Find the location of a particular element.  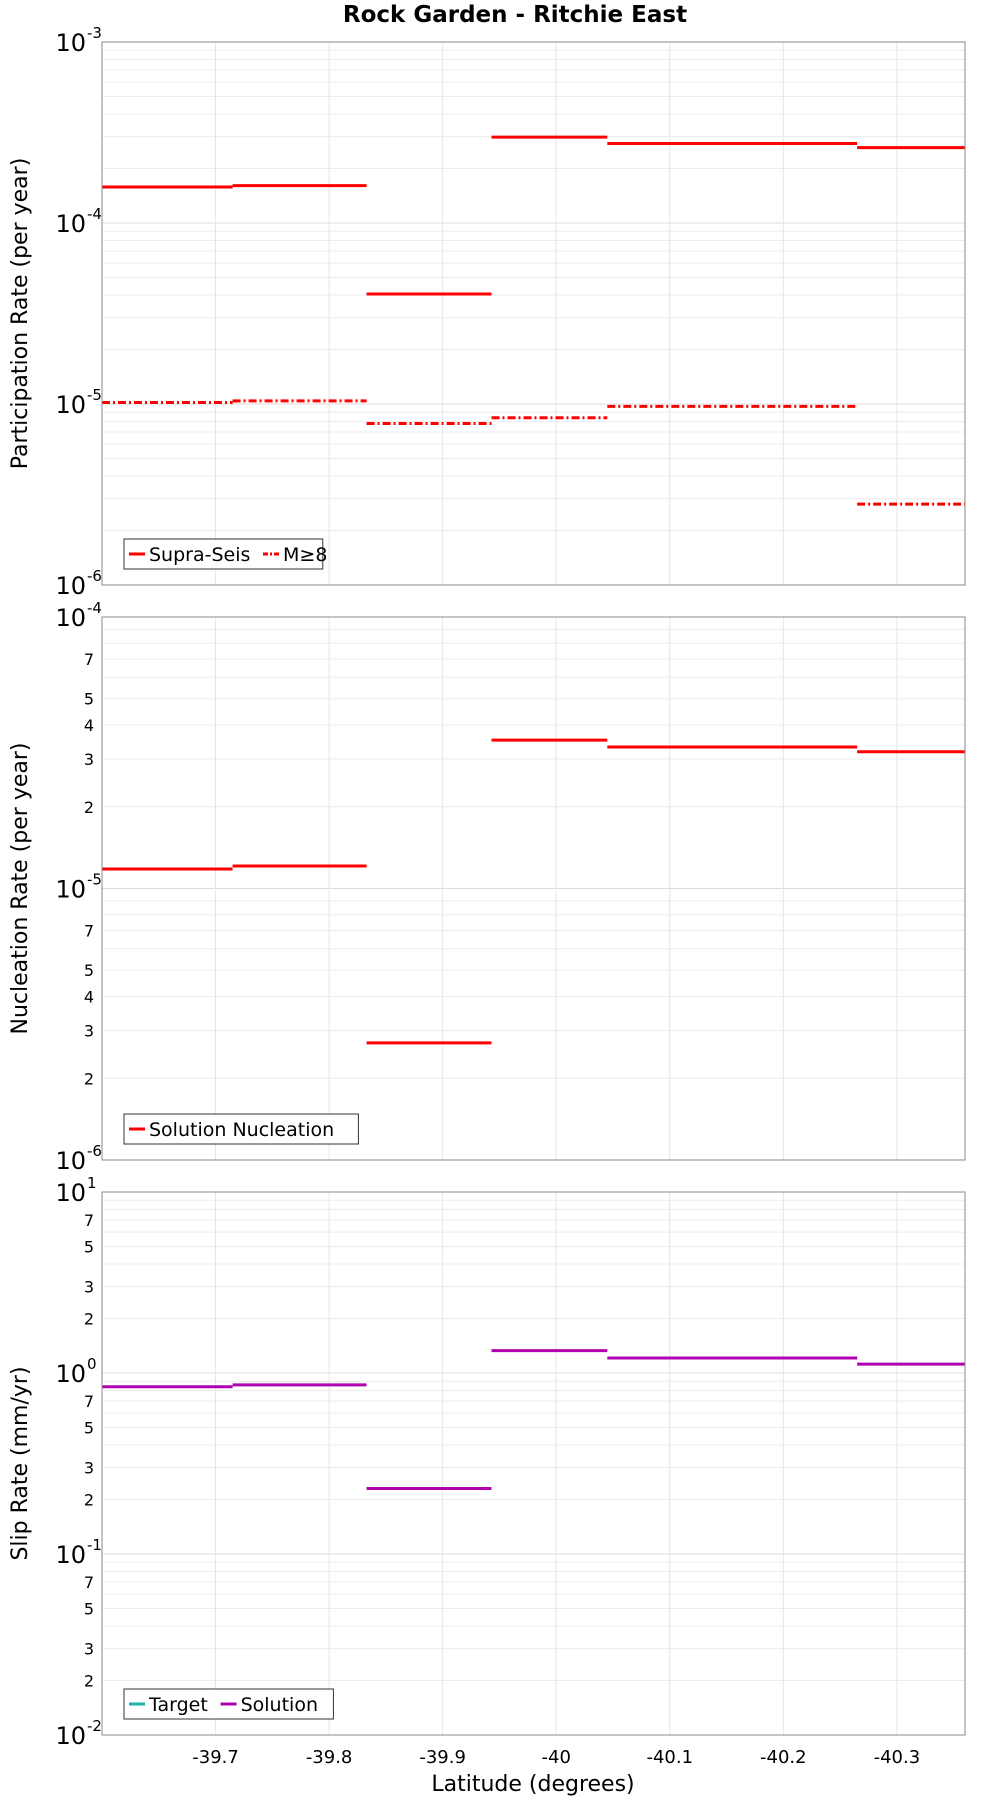

x-tick-label: -40.2 is located at coordinates (783, 1757).